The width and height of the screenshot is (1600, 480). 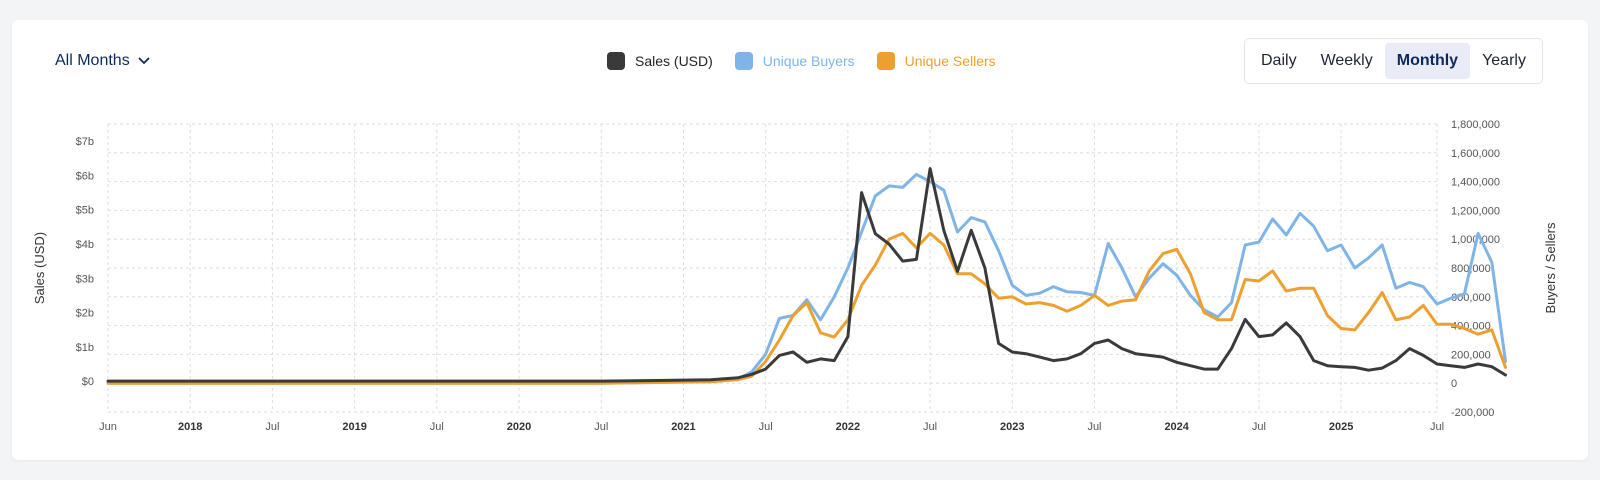 I want to click on y-right-tick-label: 400,000, so click(x=1471, y=327).